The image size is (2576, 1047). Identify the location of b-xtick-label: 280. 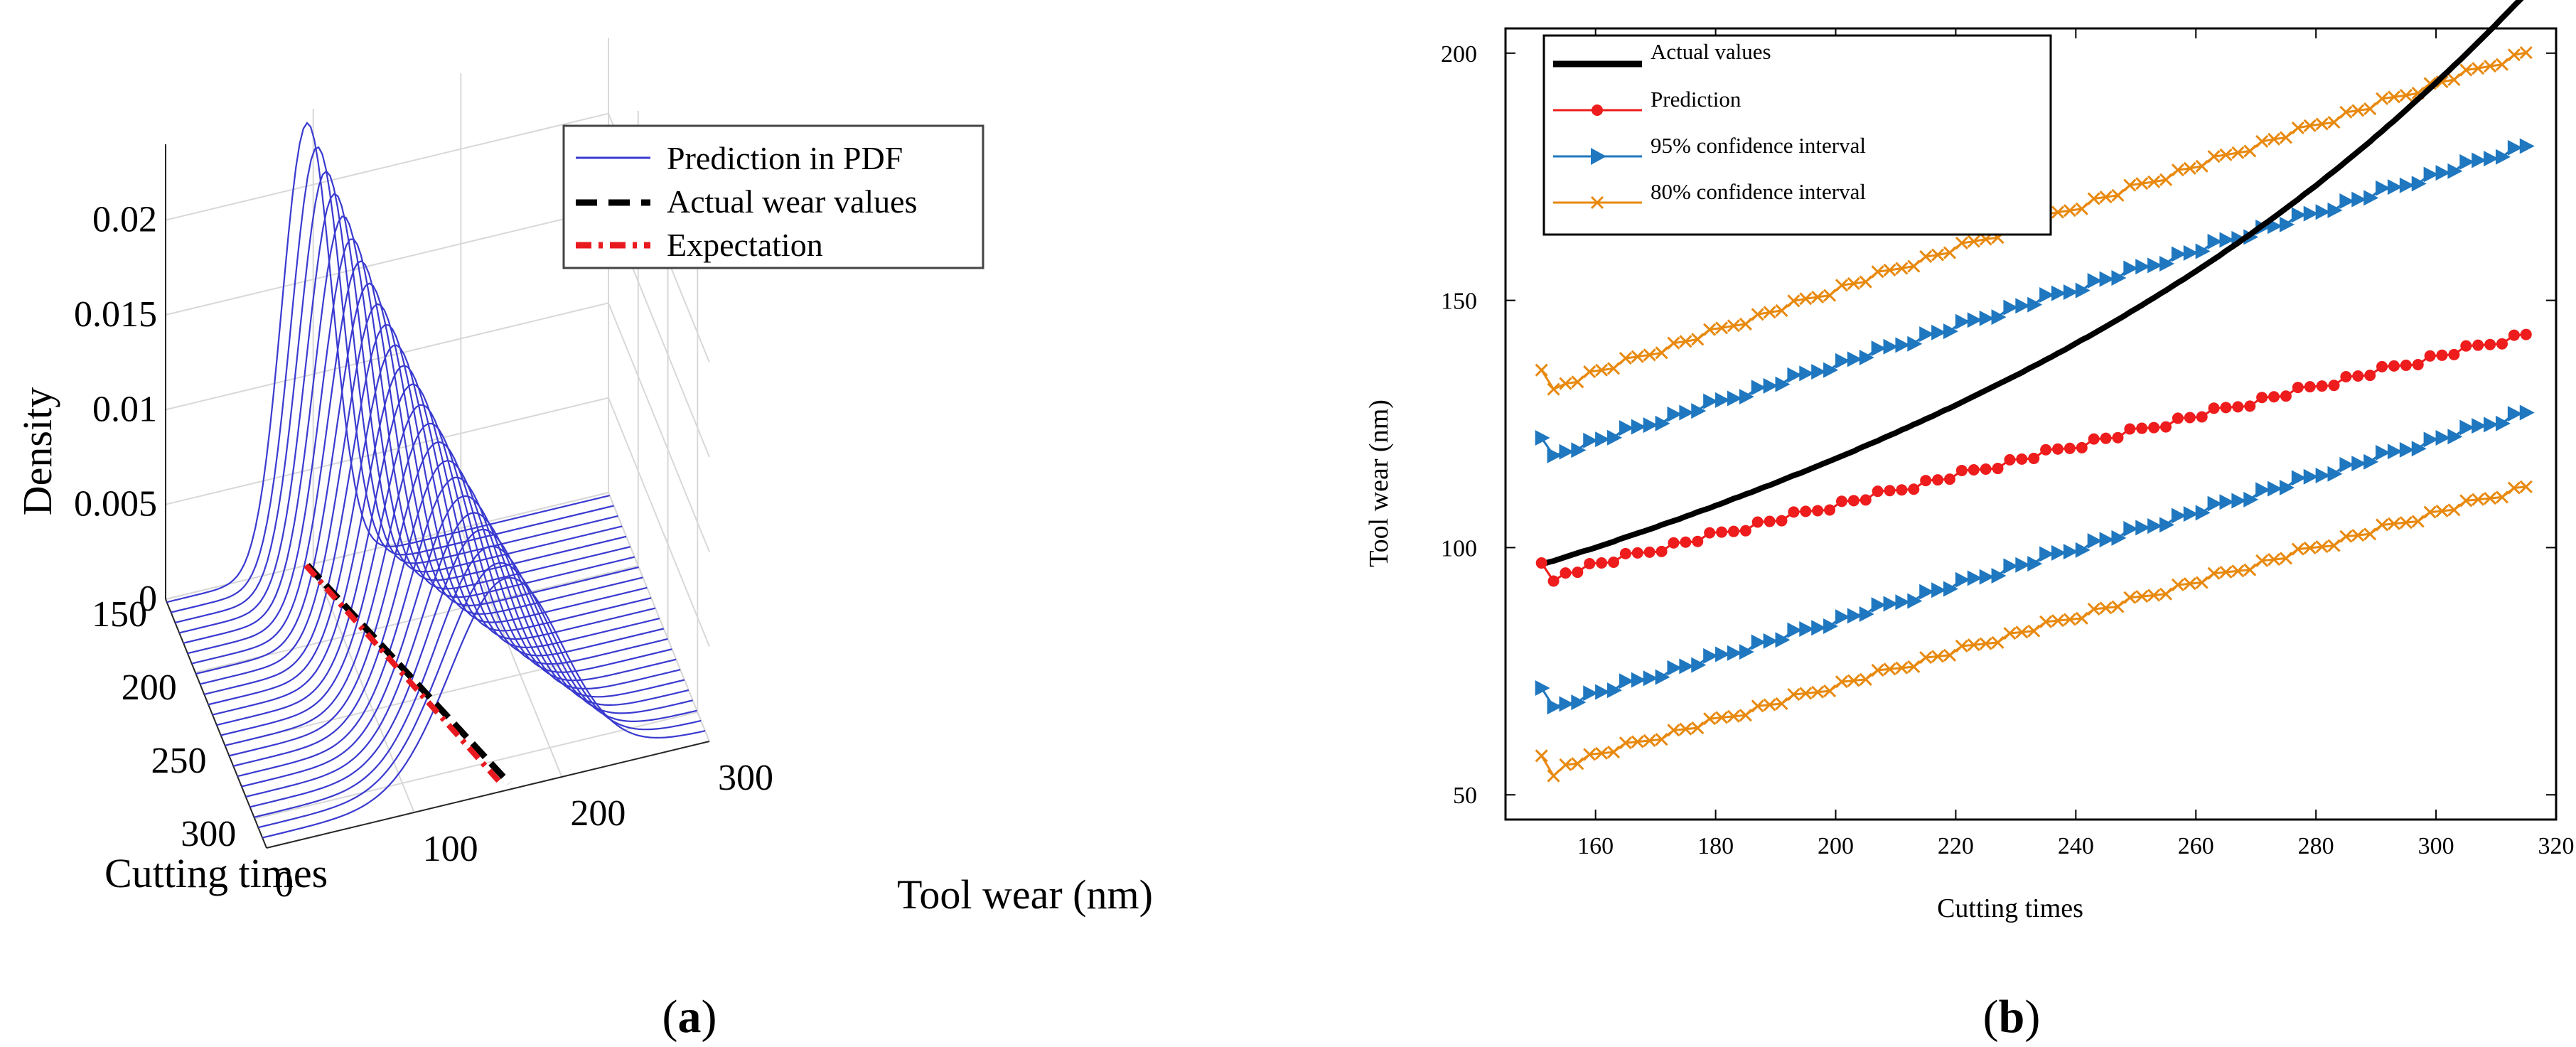
(2316, 846).